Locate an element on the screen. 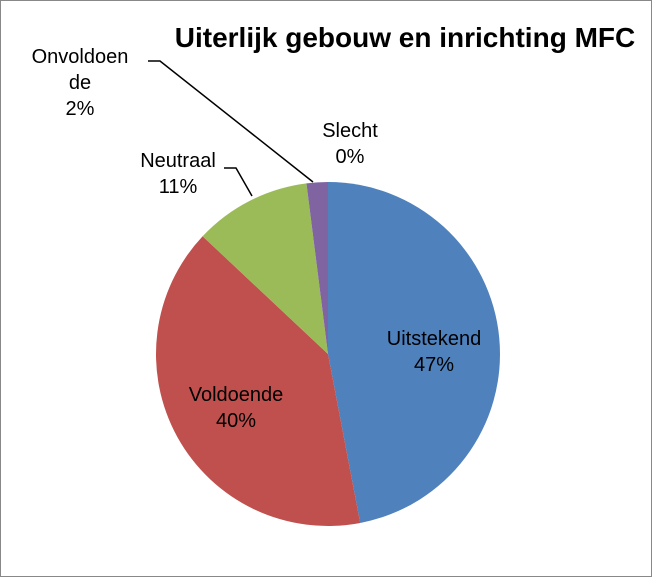 This screenshot has width=652, height=577. data-label: Uitstekend 47% is located at coordinates (434, 352).